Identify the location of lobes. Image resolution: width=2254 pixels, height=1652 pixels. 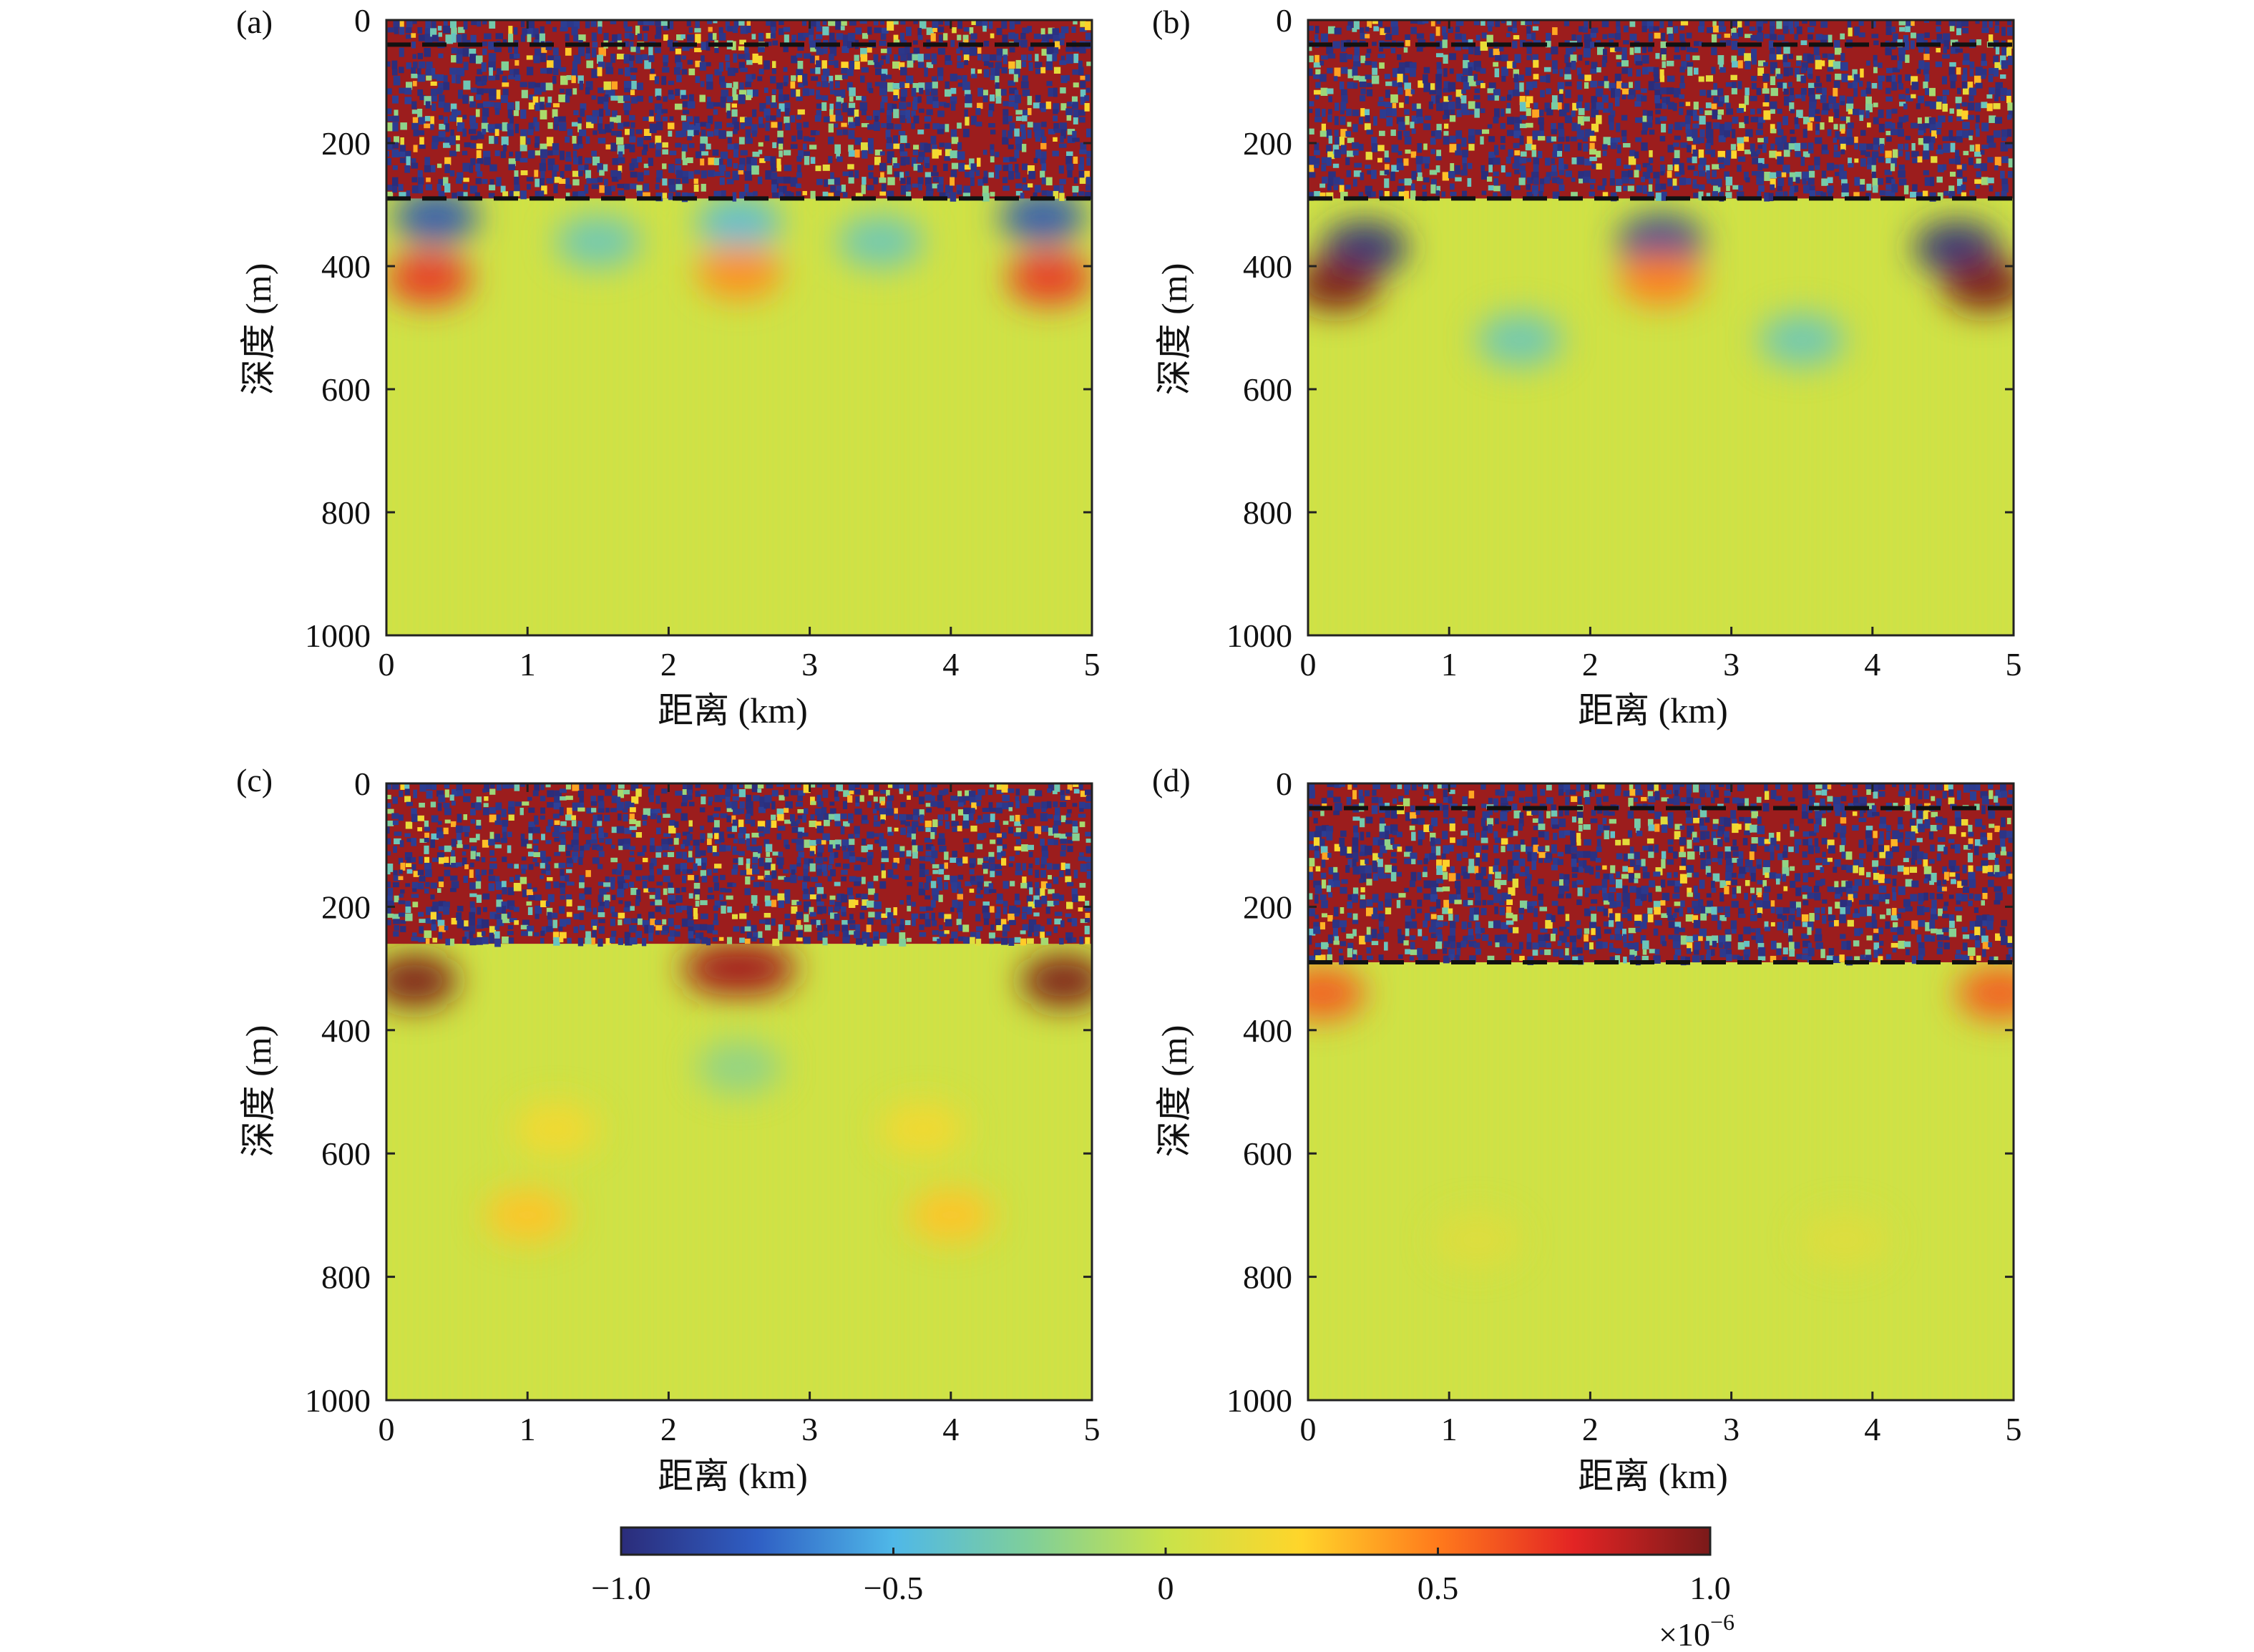
(1661, 291).